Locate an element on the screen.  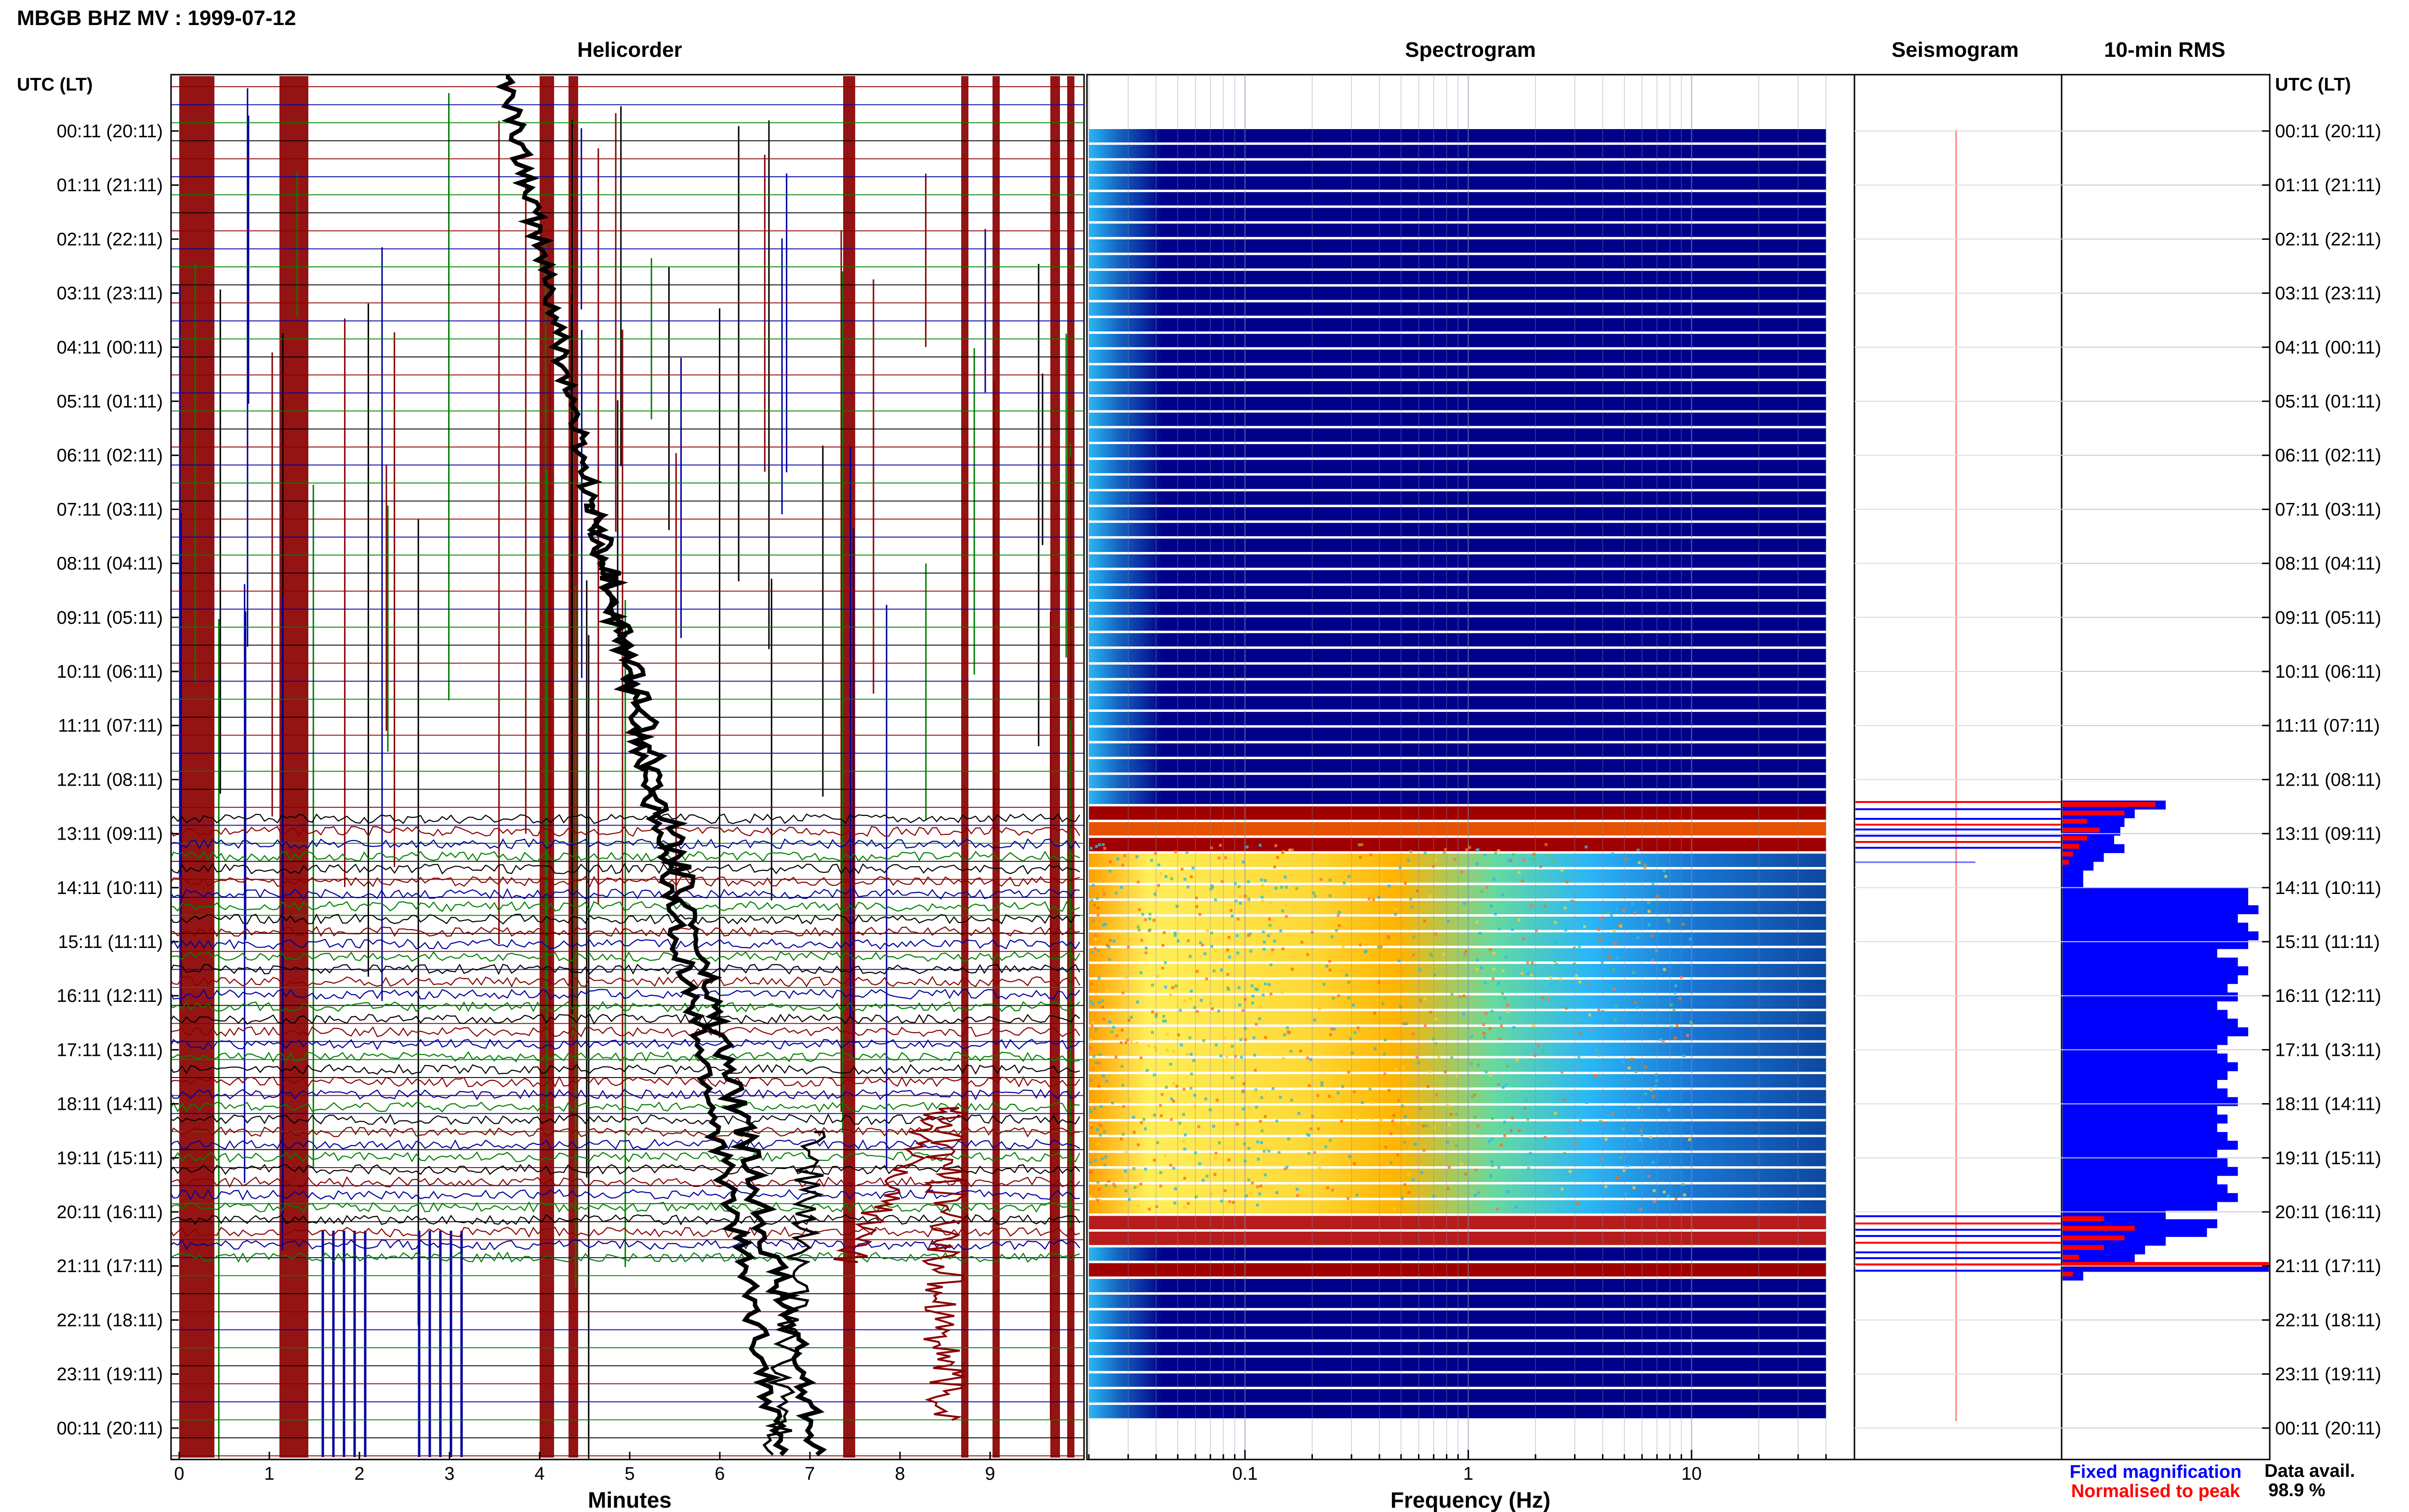
minutes-tick-label: 7 is located at coordinates (810, 1474).